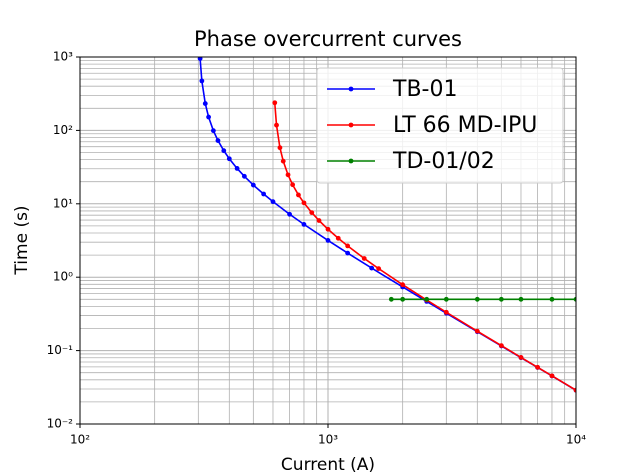 Image resolution: width=640 pixels, height=476 pixels. Describe the element at coordinates (328, 465) in the screenshot. I see `x-axis-label: Current (A)` at that location.